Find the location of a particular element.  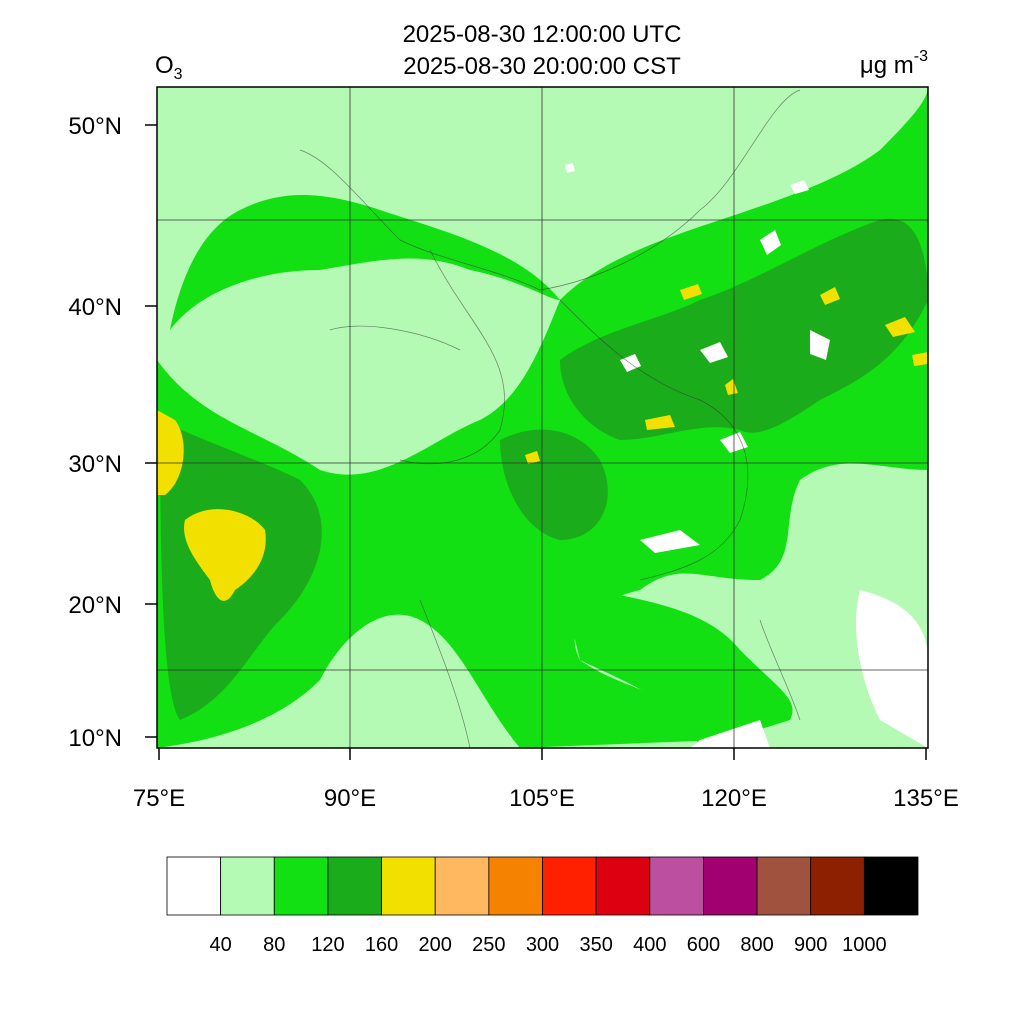

colorbar-label: 300 is located at coordinates (542, 945).